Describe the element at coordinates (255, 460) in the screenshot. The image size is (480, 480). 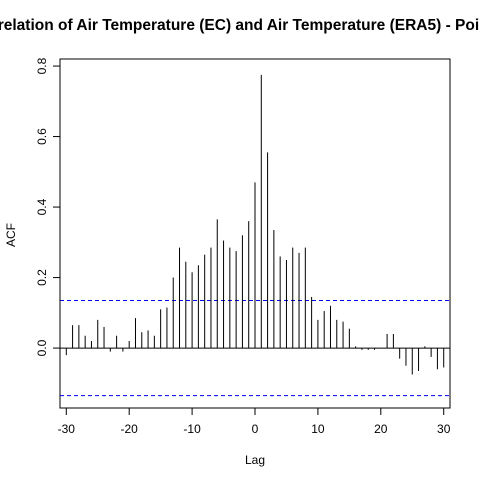
I see `x-axis-label: Lag` at that location.